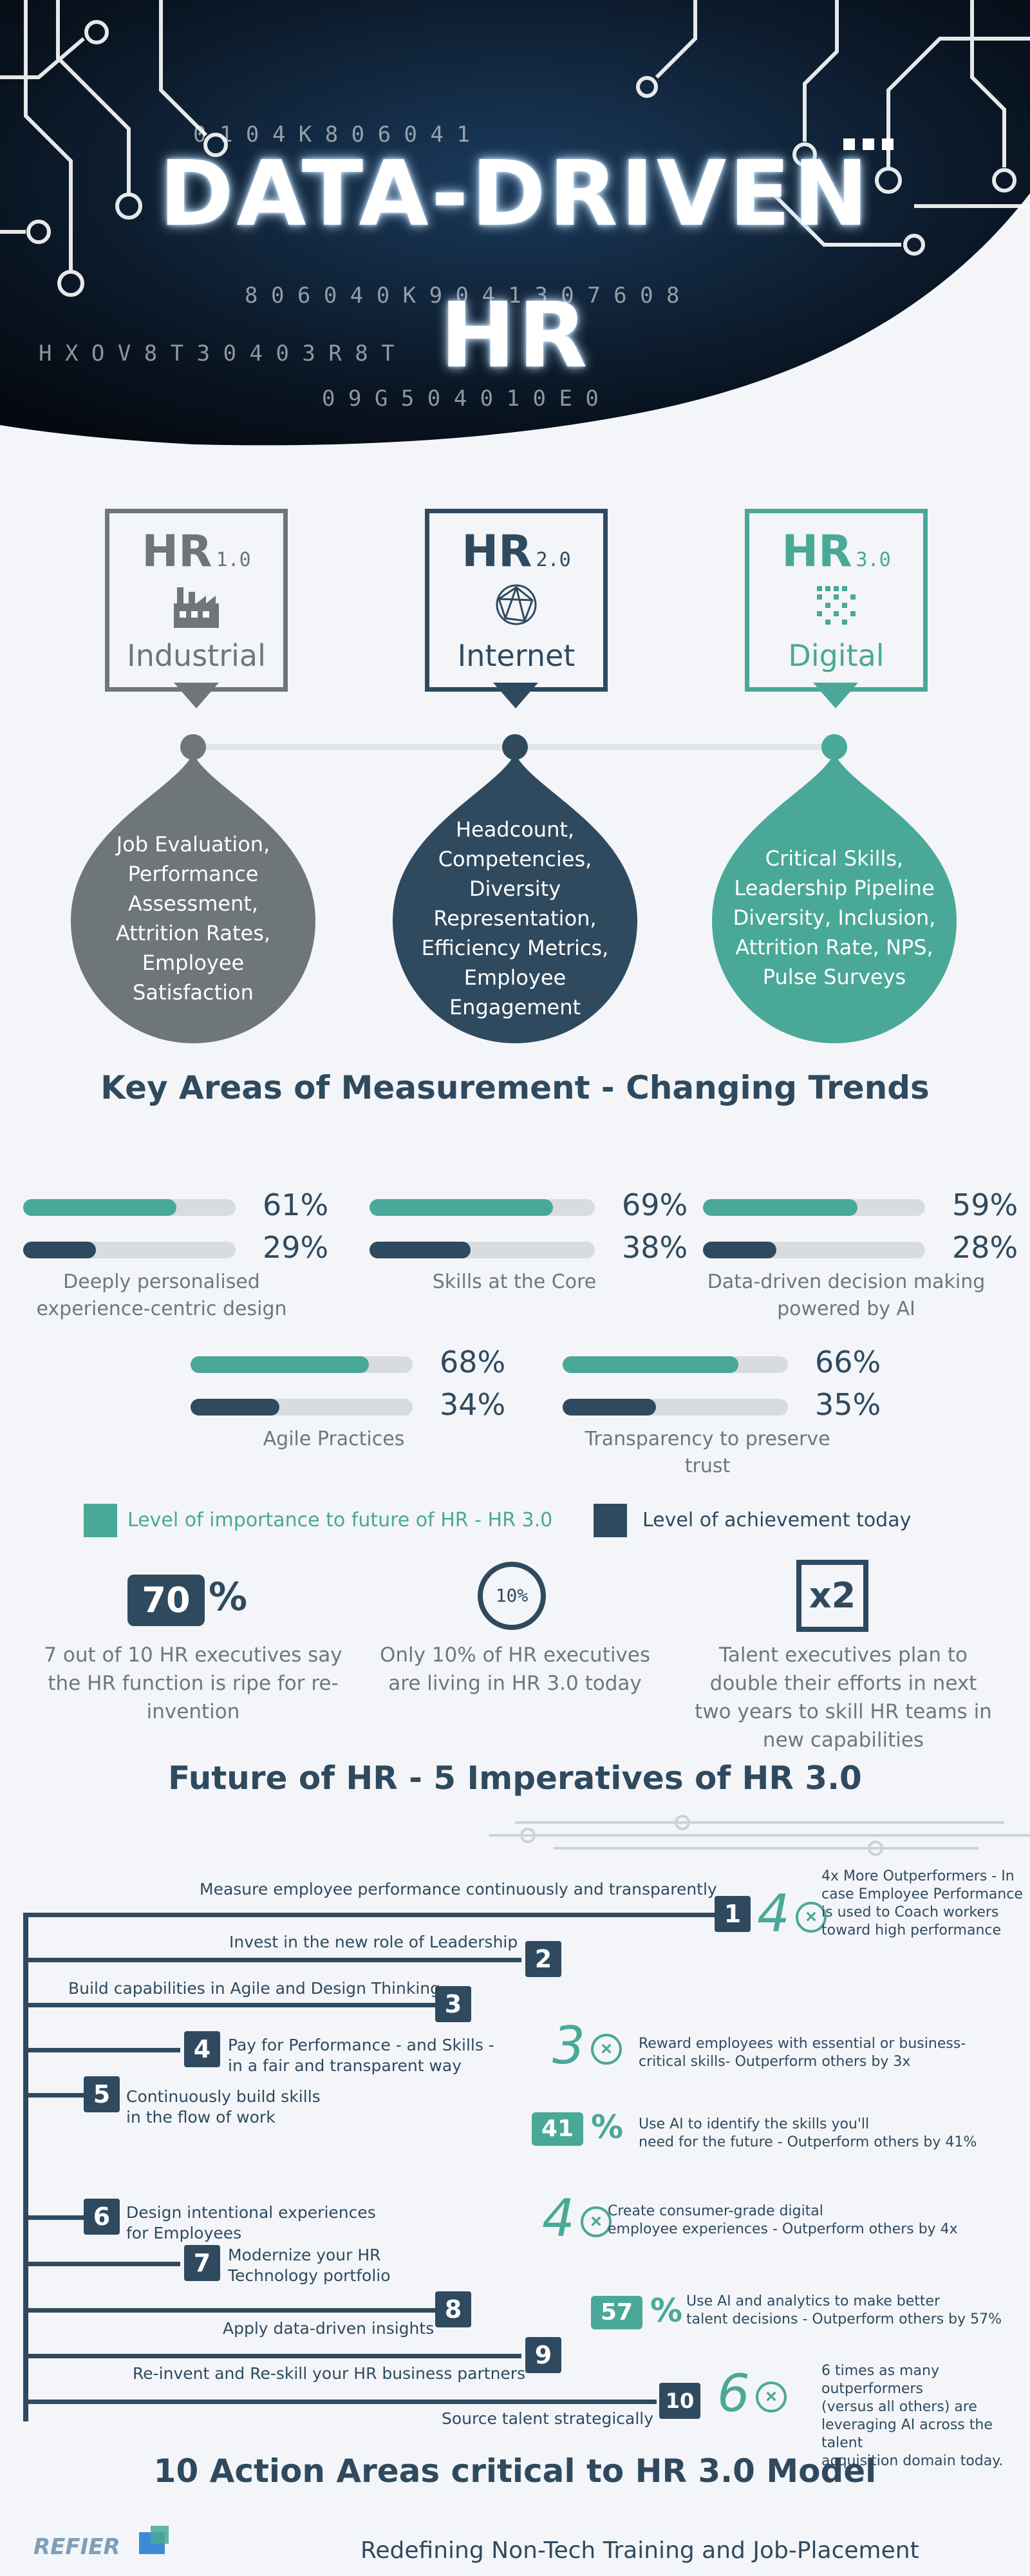  I want to click on hero-title-line1: DATA-DRIVEN, so click(515, 194).